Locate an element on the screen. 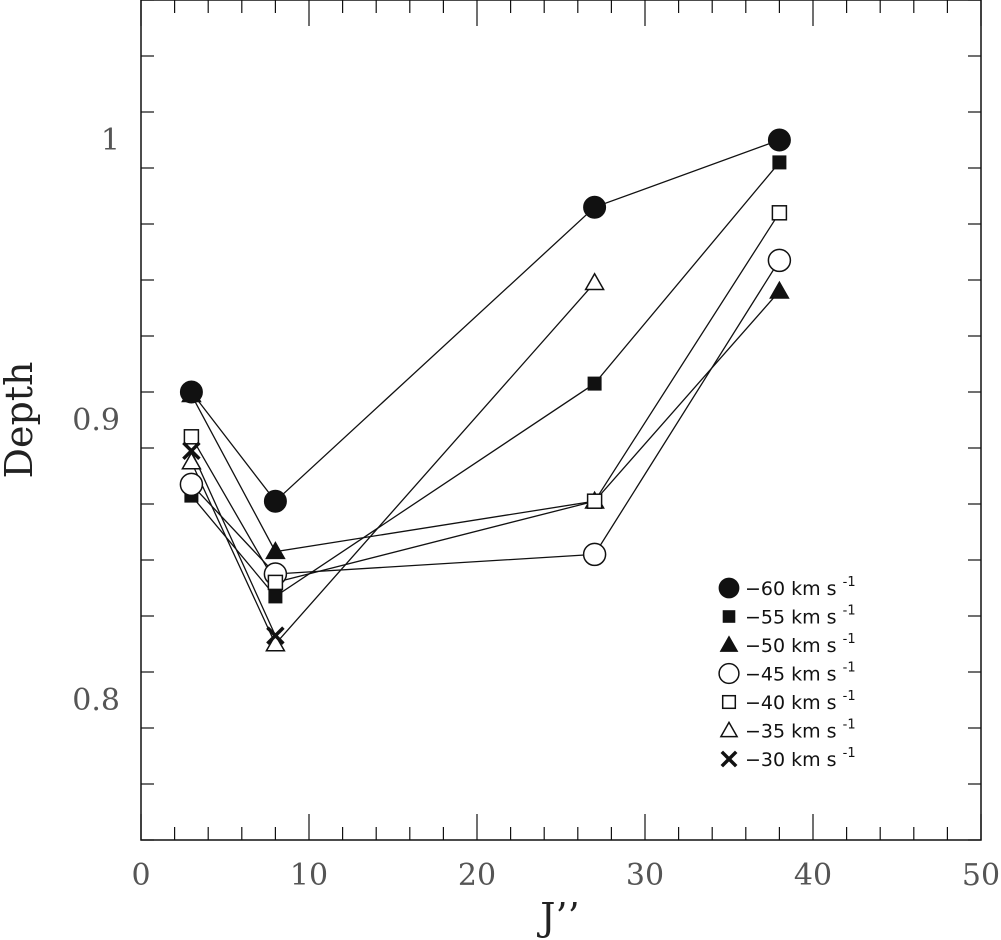 This screenshot has height=940, width=1001. x-tick-label: 50 is located at coordinates (981, 875).